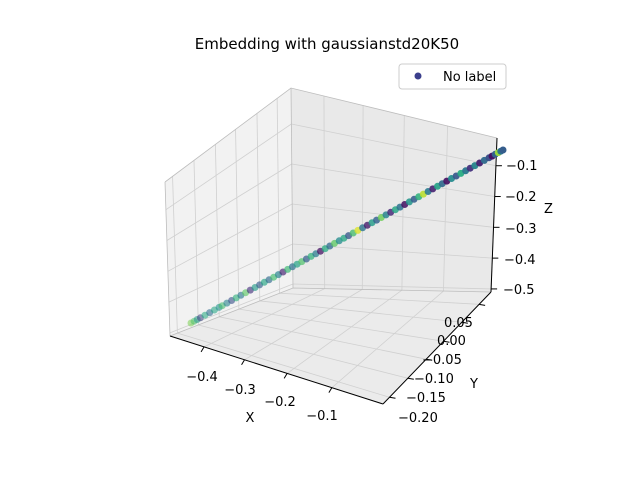  What do you see at coordinates (435, 371) in the screenshot?
I see `y-tick-labels: −0.20 −0.15 −0.10 −0.05 0.00 0.05` at bounding box center [435, 371].